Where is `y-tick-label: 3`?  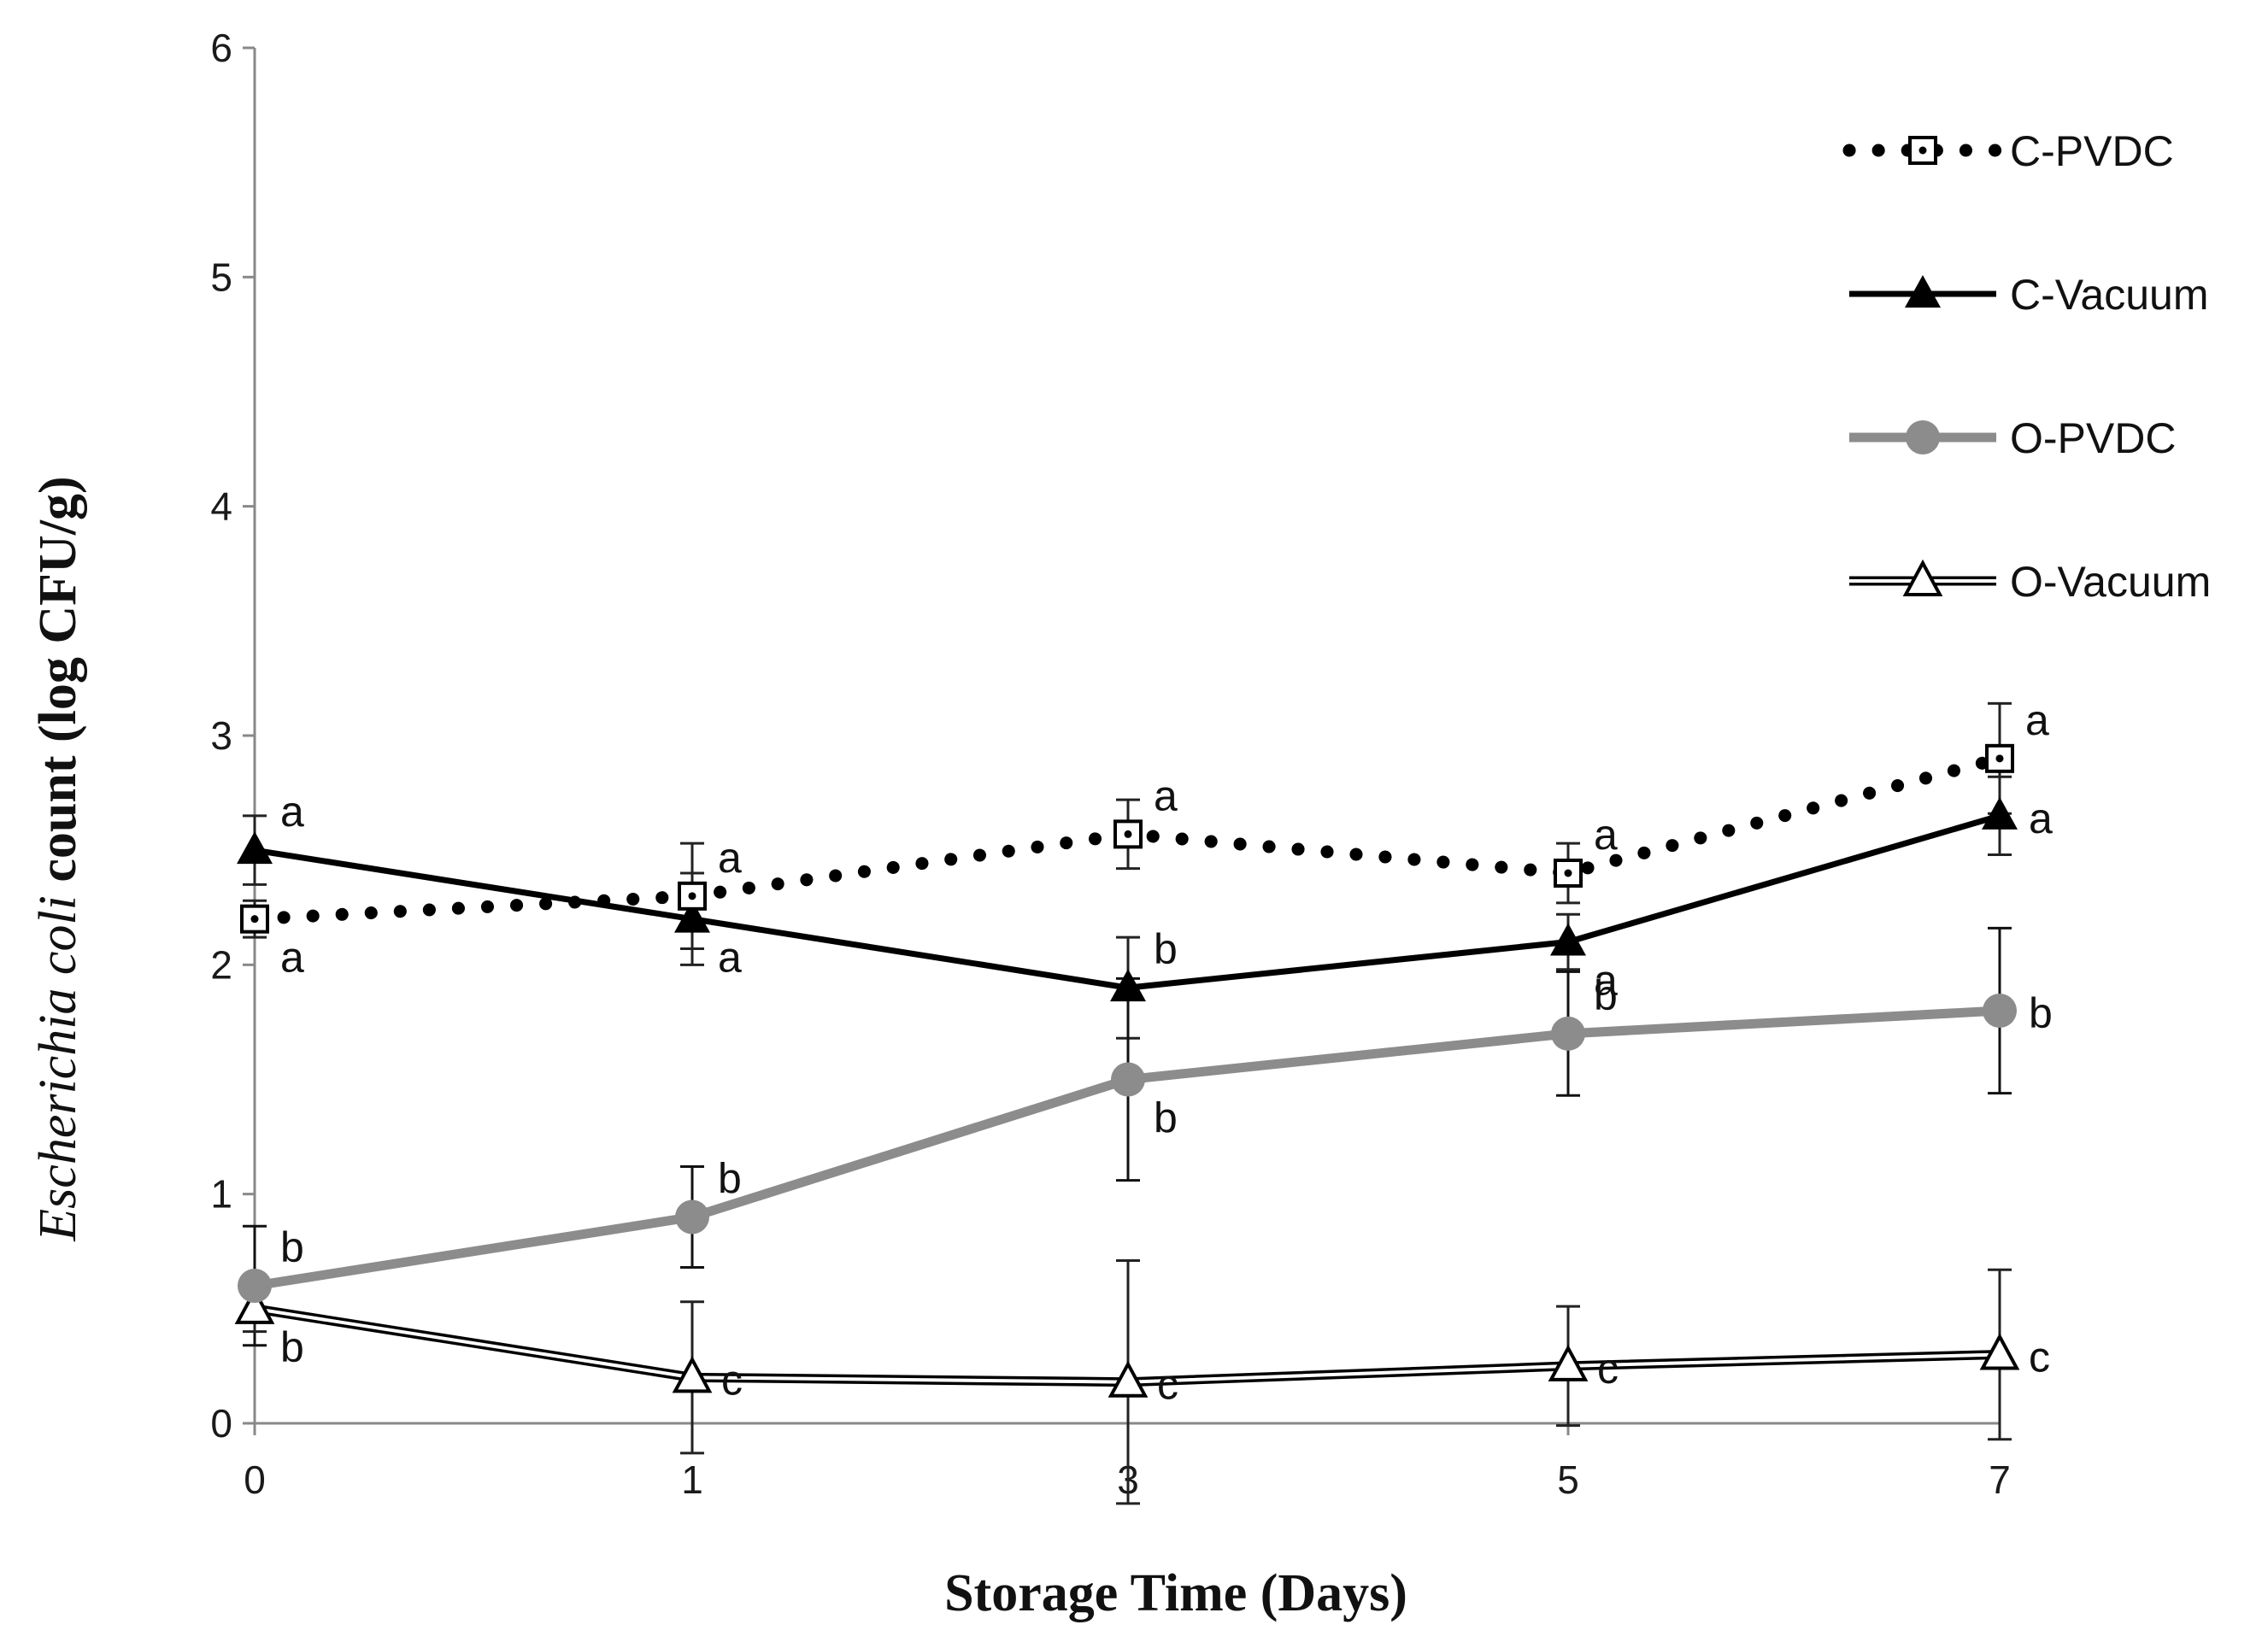 y-tick-label: 3 is located at coordinates (221, 735).